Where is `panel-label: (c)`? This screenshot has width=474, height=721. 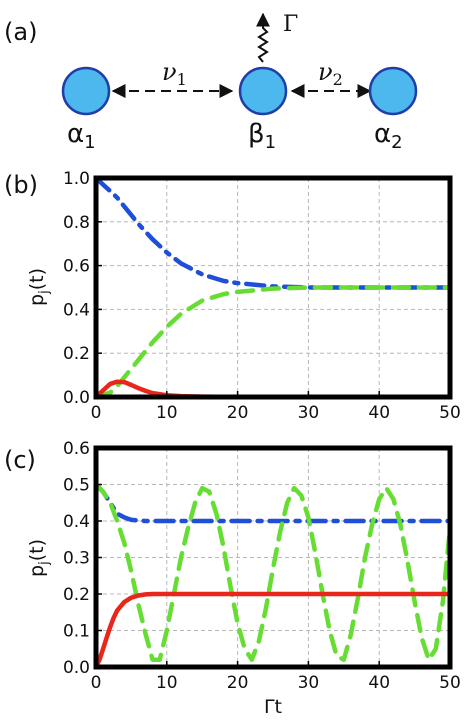
panel-label: (c) is located at coordinates (20, 460).